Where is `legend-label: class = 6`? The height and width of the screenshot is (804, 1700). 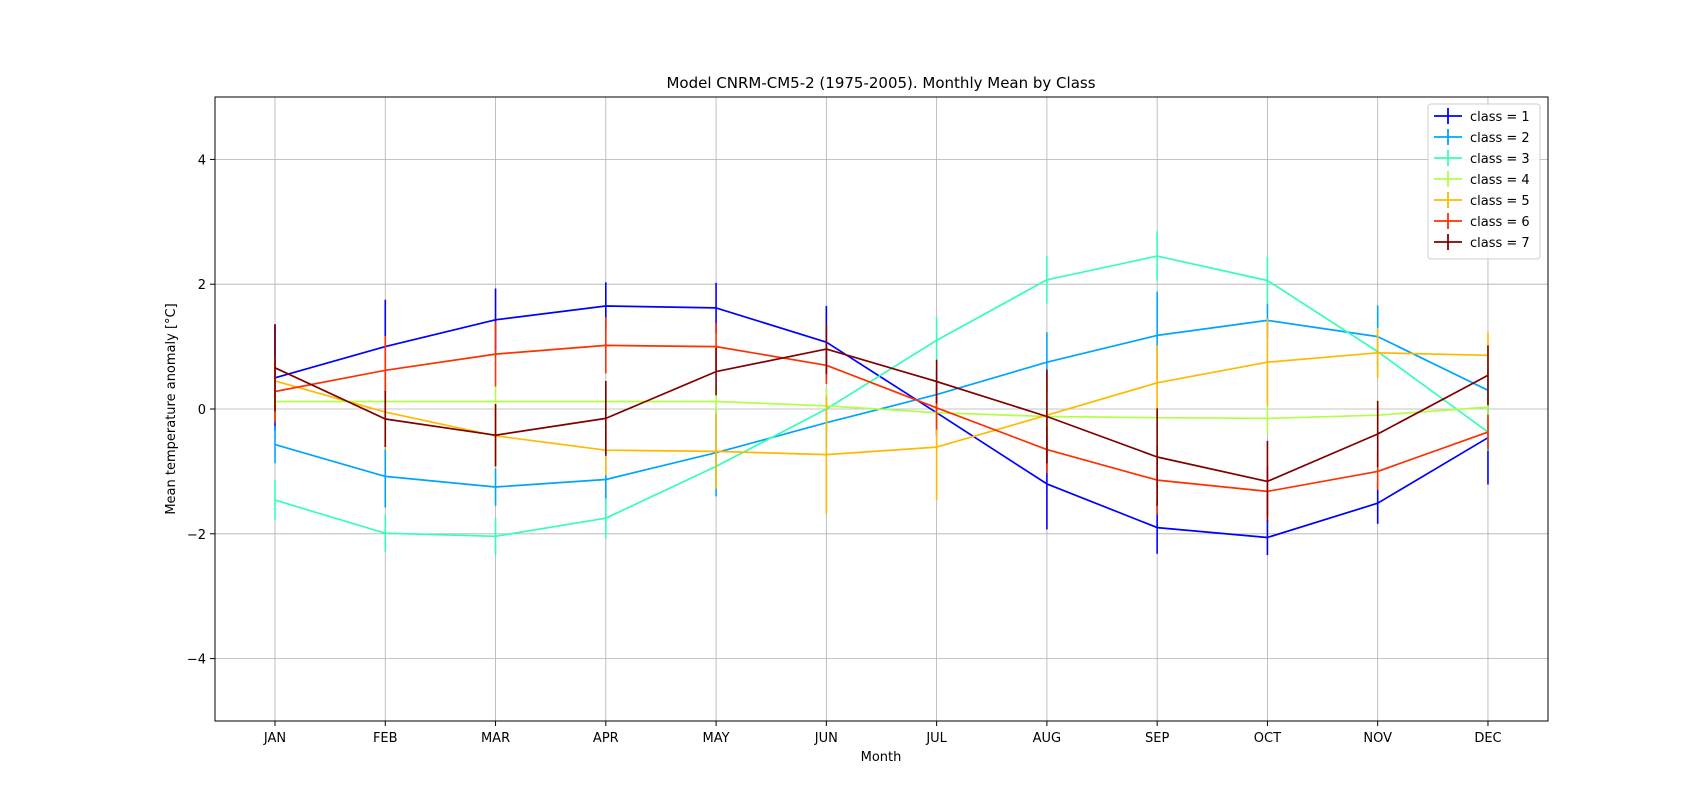
legend-label: class = 6 is located at coordinates (1500, 222).